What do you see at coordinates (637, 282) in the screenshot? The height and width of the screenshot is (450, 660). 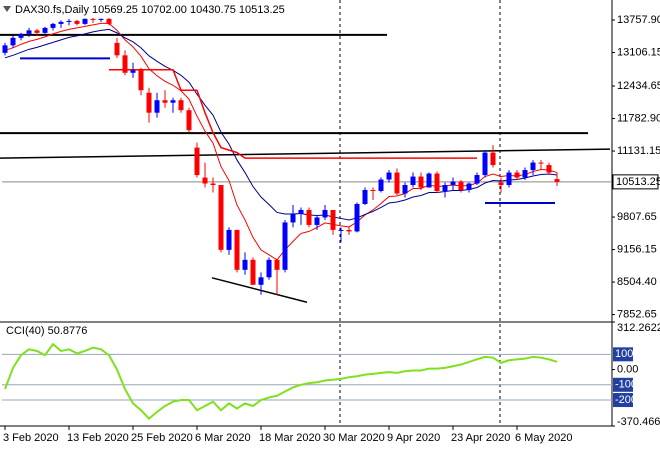 I see `y-tick-label: 8504.40` at bounding box center [637, 282].